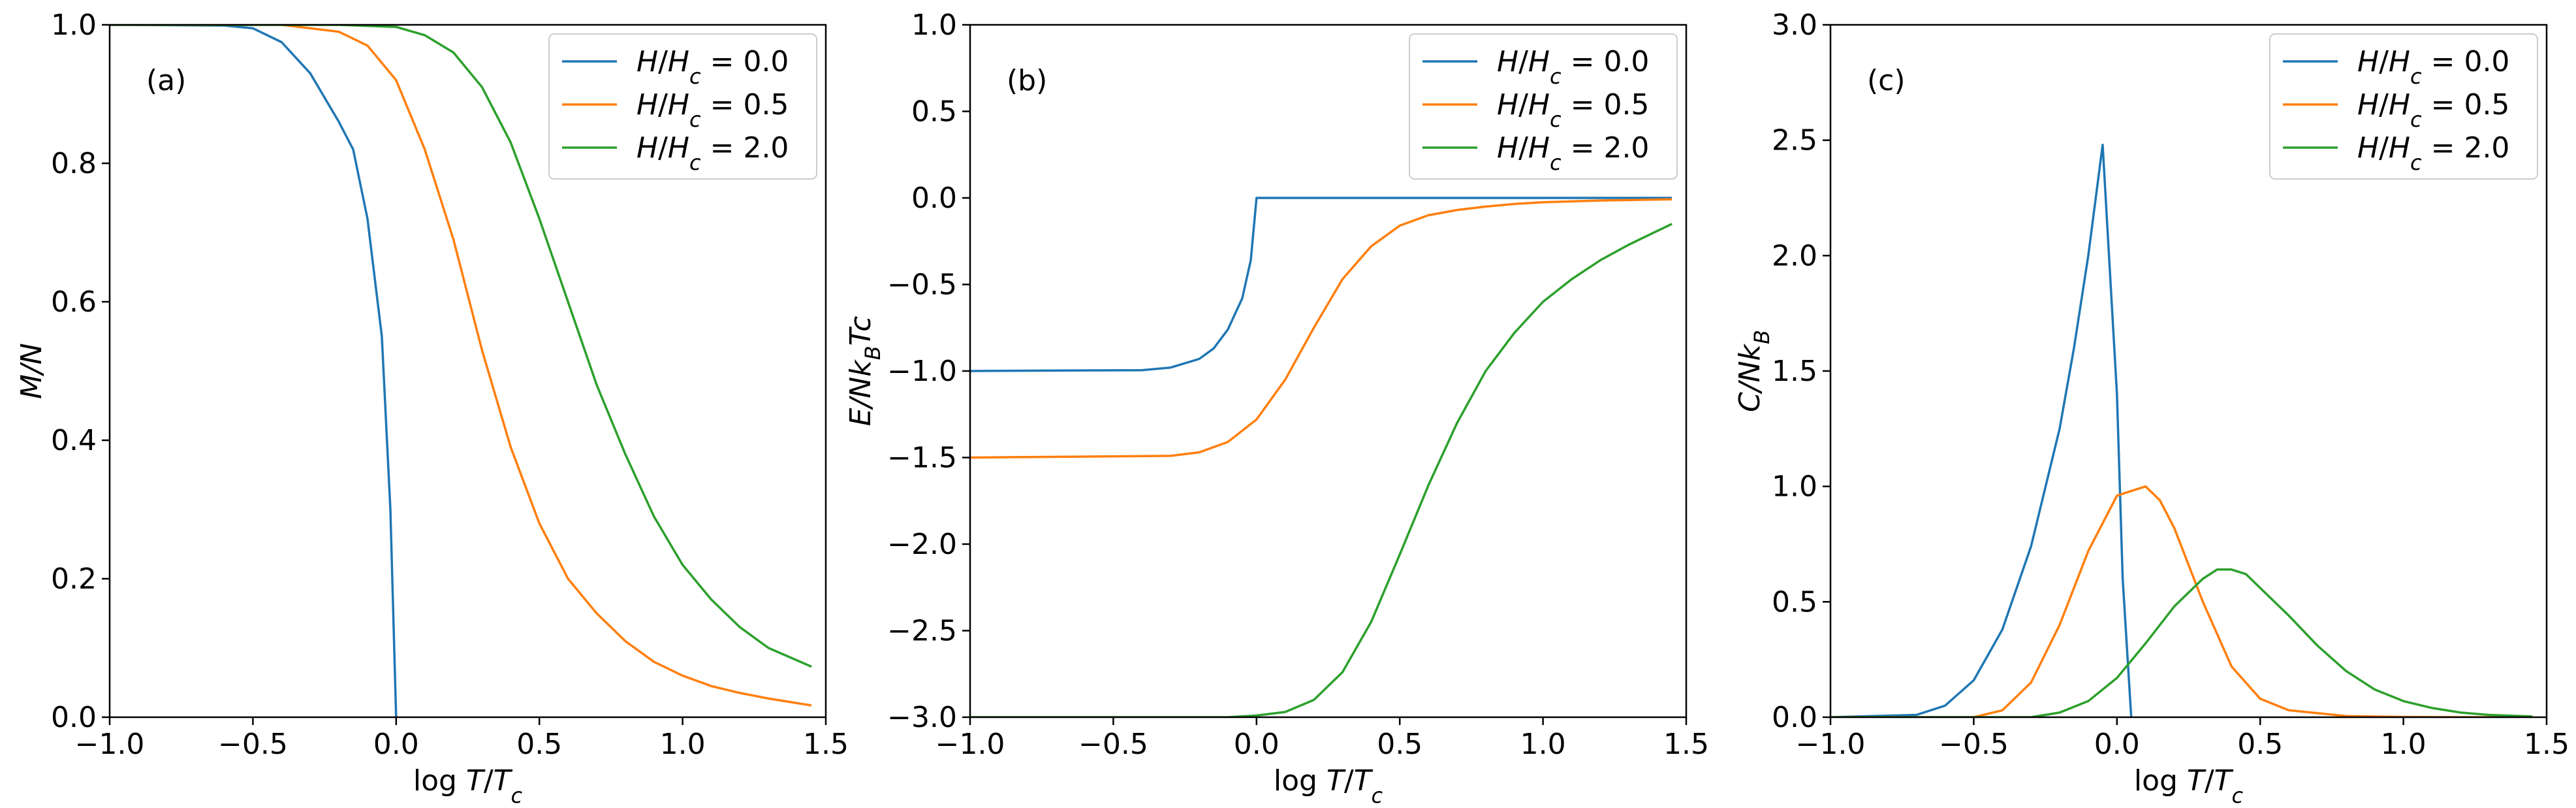  What do you see at coordinates (1794, 140) in the screenshot?
I see `y-tick-label: 2.5` at bounding box center [1794, 140].